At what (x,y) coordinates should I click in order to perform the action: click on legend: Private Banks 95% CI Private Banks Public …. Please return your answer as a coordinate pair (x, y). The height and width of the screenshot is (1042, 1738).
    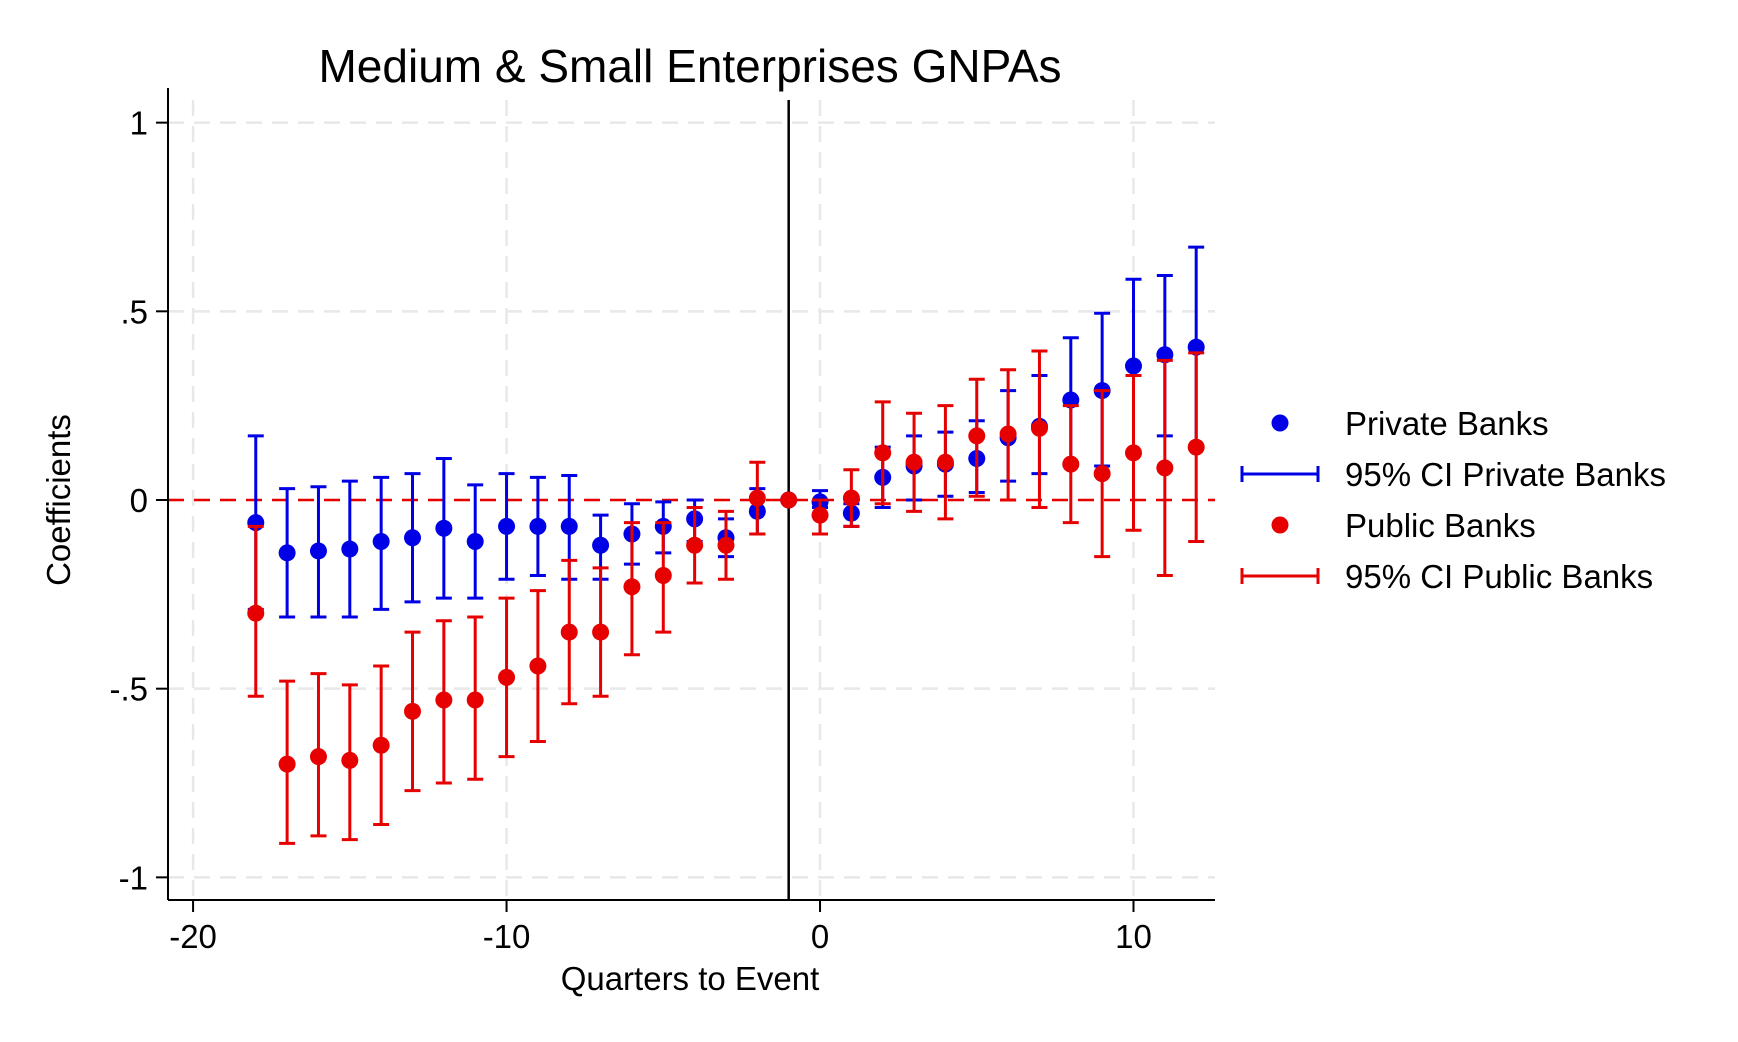
    Looking at the image, I should click on (1453, 500).